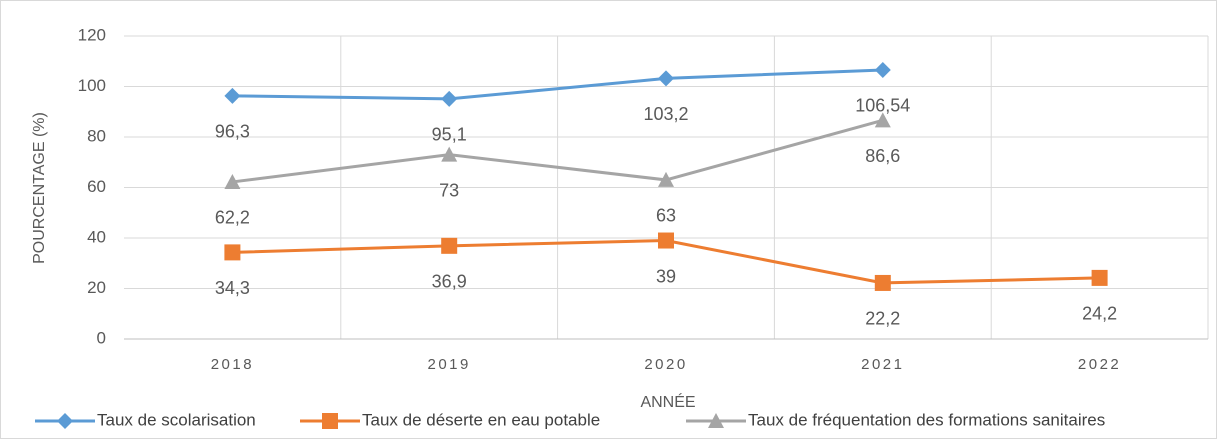 This screenshot has width=1217, height=439. Describe the element at coordinates (39, 188) in the screenshot. I see `y-axis-title: POURCENTAGE (%)` at that location.